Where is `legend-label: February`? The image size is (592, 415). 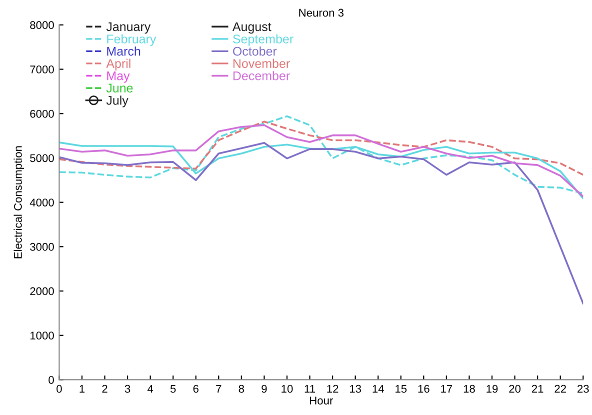
legend-label: February is located at coordinates (131, 40).